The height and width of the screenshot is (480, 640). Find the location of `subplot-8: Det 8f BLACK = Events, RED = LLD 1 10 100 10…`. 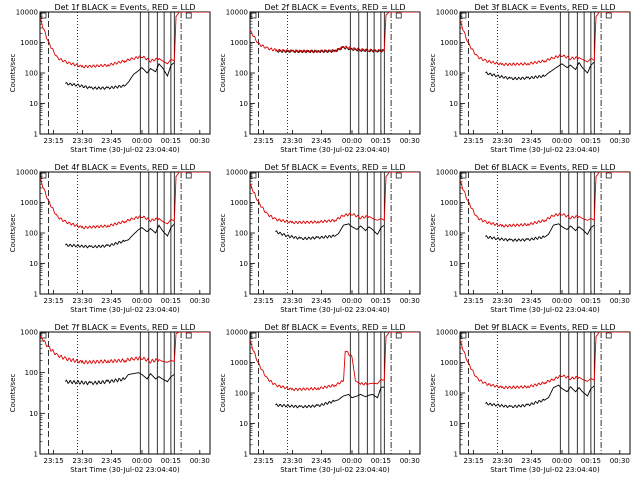

subplot-8: Det 8f BLACK = Events, RED = LLD 1 10 100 10… is located at coordinates (320, 398).